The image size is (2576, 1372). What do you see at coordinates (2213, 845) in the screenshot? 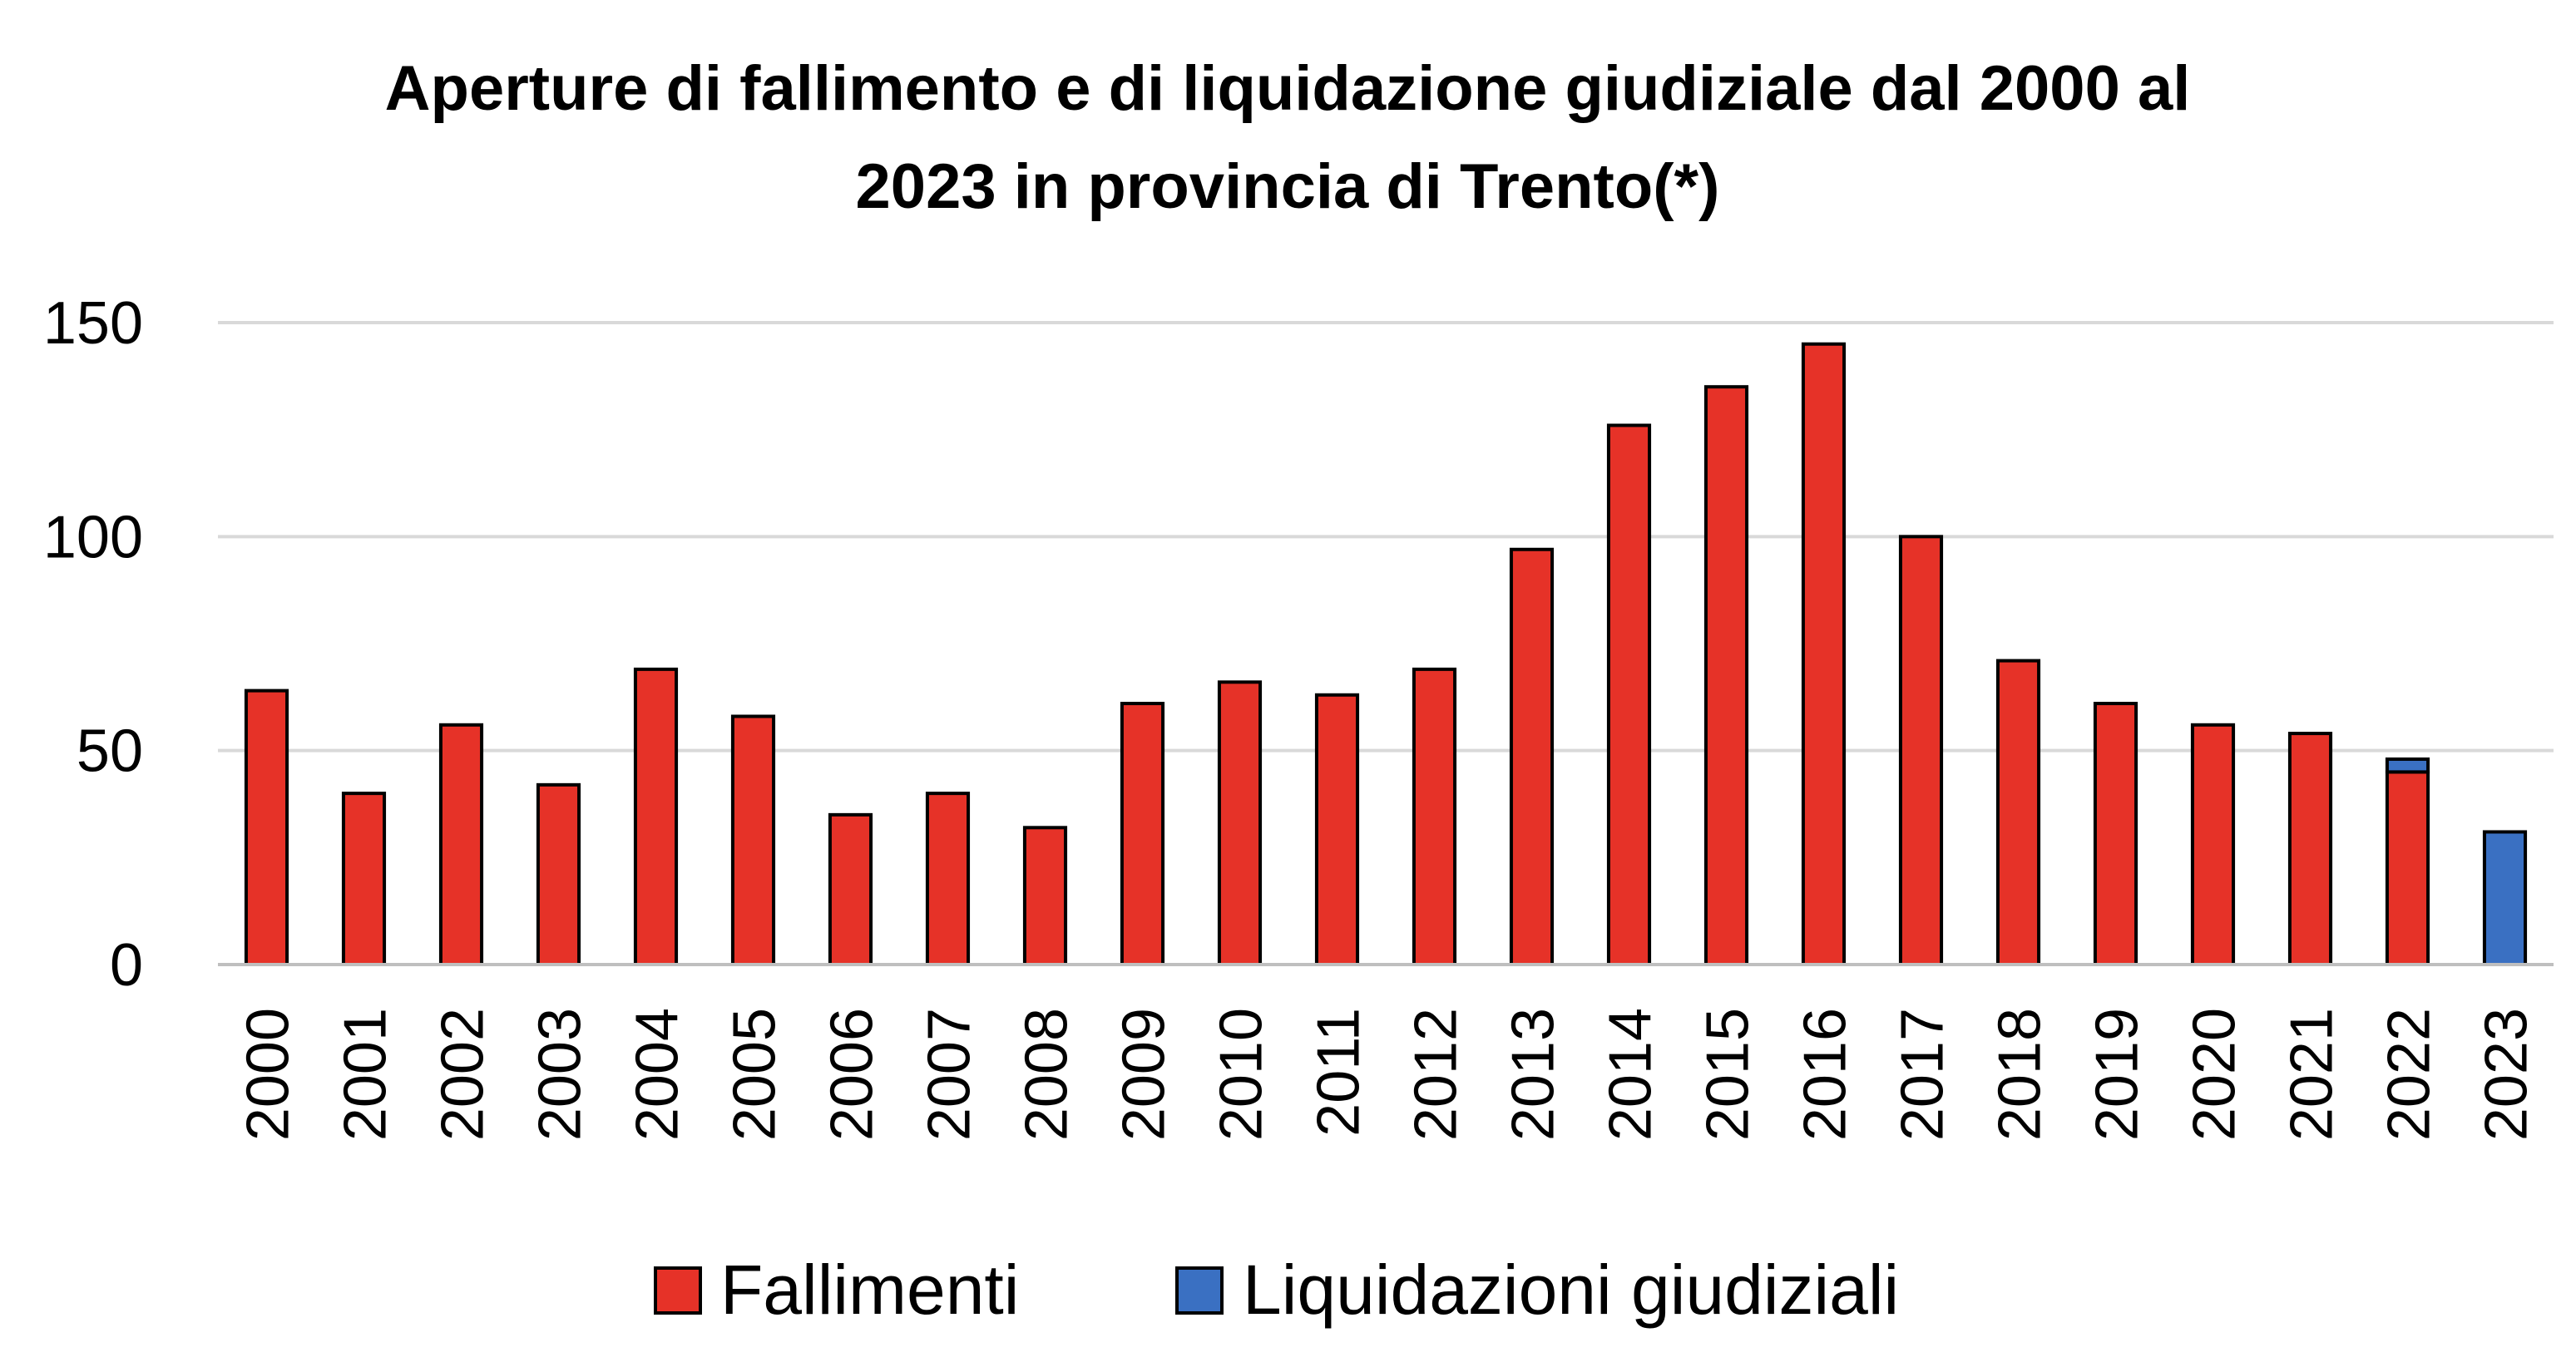
I see `bar-fallimenti-2020` at bounding box center [2213, 845].